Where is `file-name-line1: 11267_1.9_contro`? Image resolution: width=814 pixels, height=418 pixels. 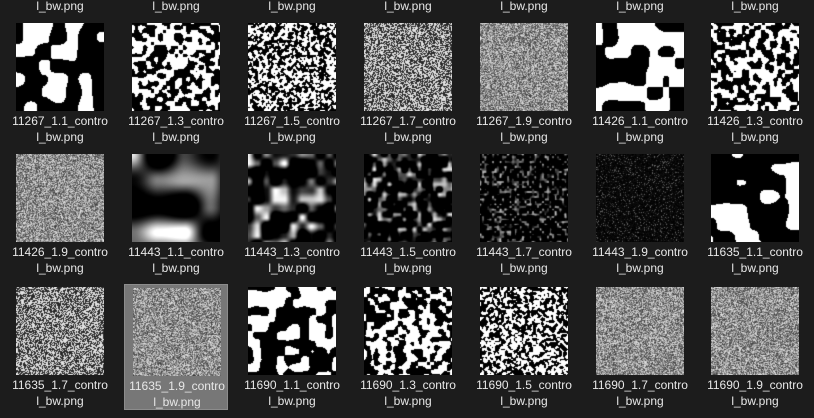 file-name-line1: 11267_1.9_contro is located at coordinates (524, 121).